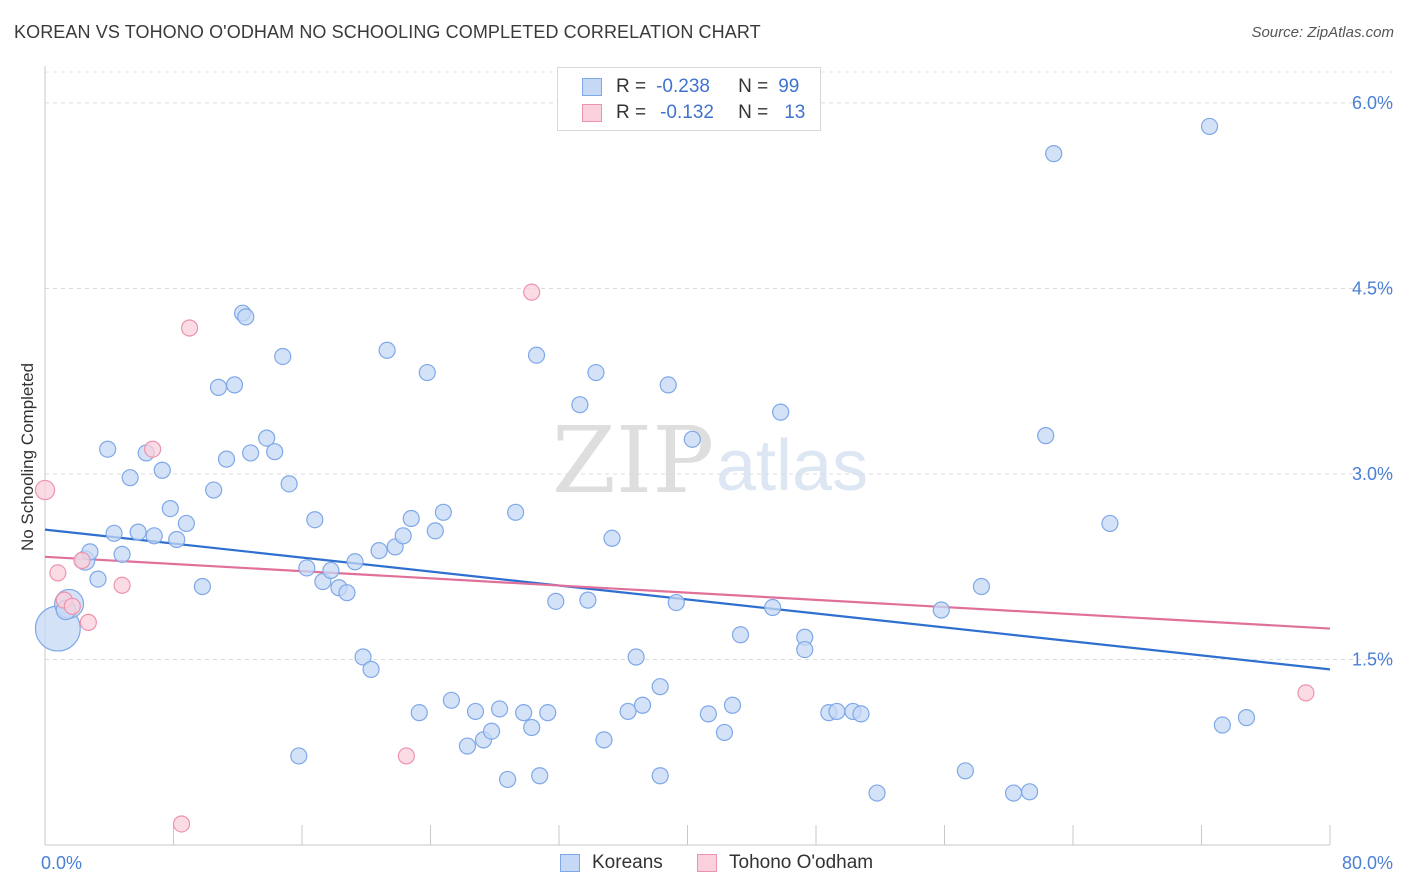  What do you see at coordinates (627, 862) in the screenshot?
I see `series-label-koreans: Koreans` at bounding box center [627, 862].